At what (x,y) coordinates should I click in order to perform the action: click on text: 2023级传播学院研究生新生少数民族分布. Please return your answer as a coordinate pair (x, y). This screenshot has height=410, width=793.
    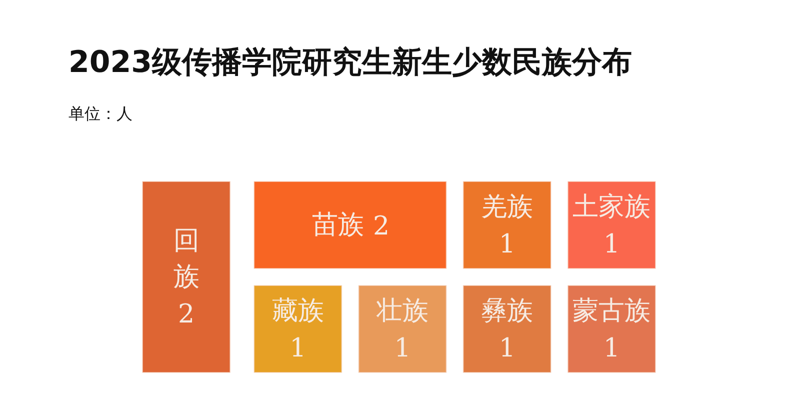
    Looking at the image, I should click on (350, 62).